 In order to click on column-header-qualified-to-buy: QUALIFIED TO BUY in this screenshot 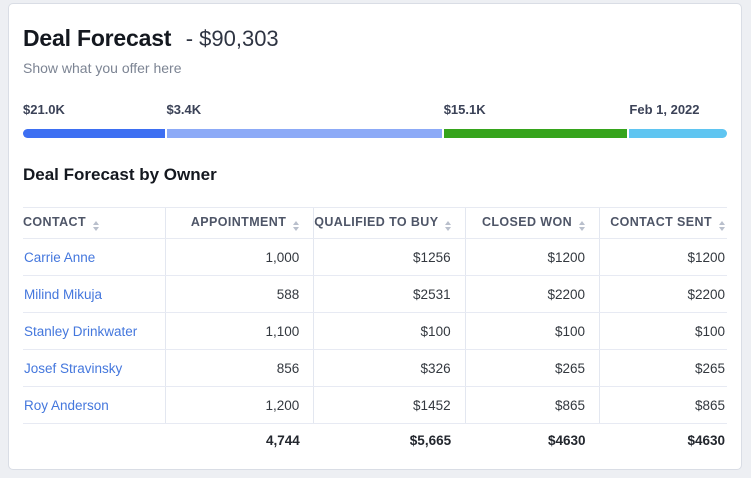, I will do `click(389, 223)`.